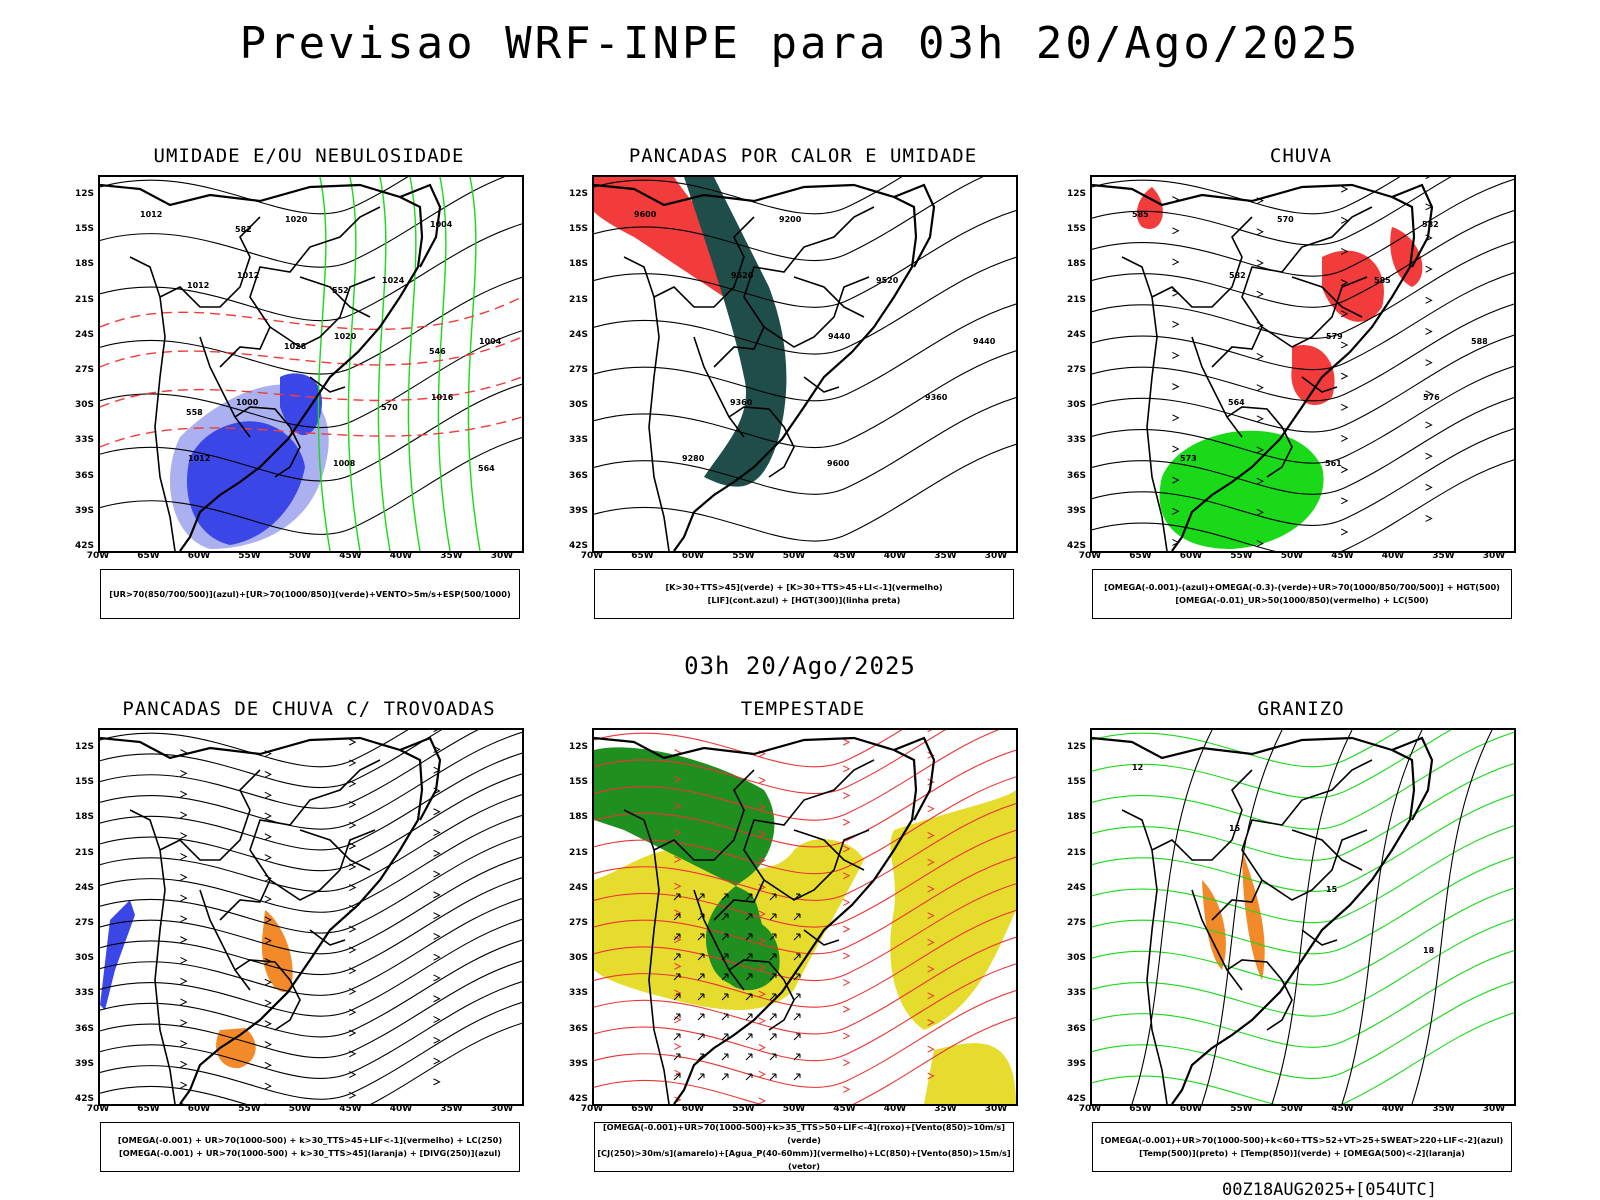 The height and width of the screenshot is (1200, 1600). I want to click on coastline, so click(420, 778).